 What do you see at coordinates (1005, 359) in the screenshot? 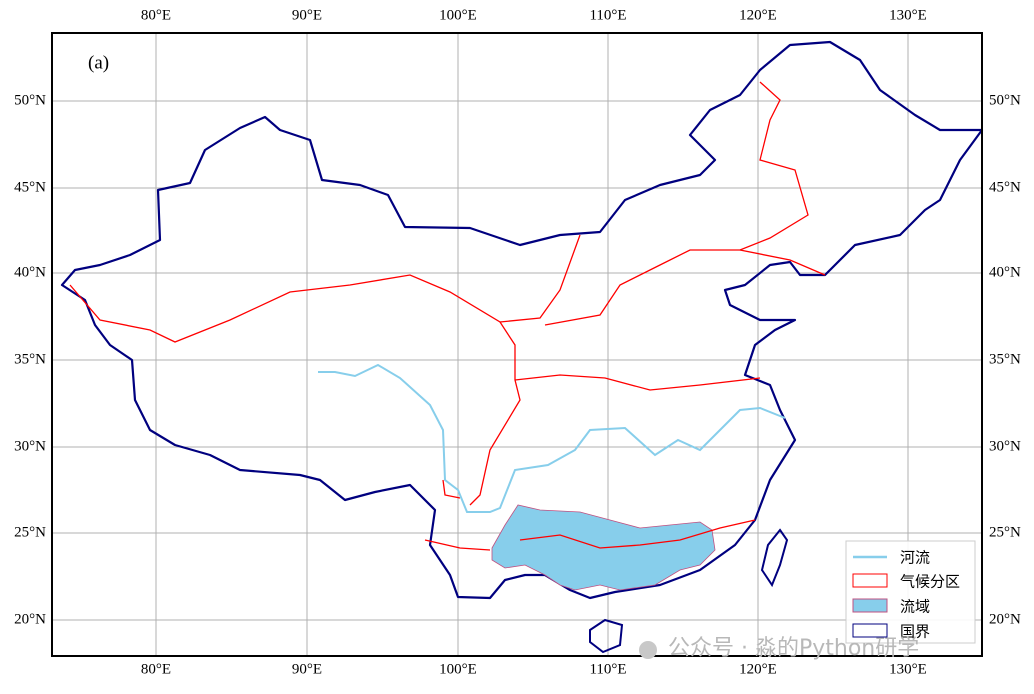
I see `lat-label-right: 35°N` at bounding box center [1005, 359].